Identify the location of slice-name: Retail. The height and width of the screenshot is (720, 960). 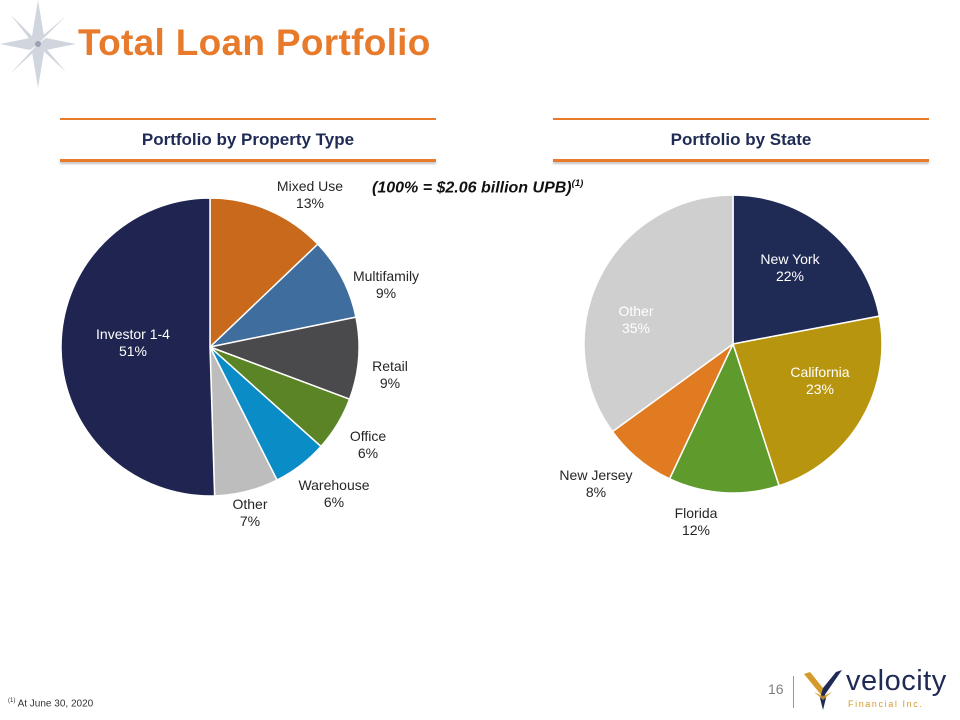
(390, 366).